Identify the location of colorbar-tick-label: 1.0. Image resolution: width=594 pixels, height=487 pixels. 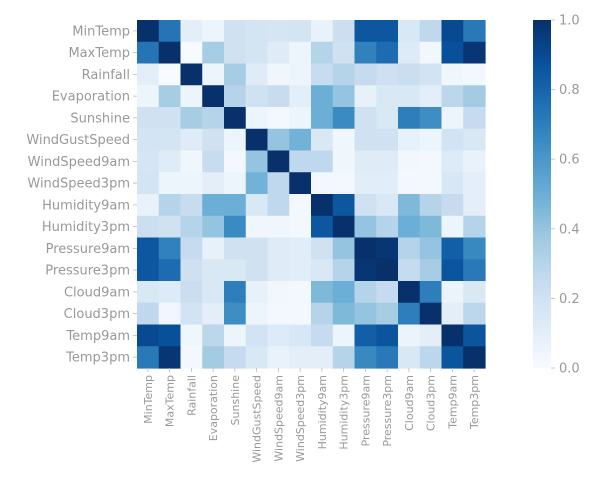
(569, 21).